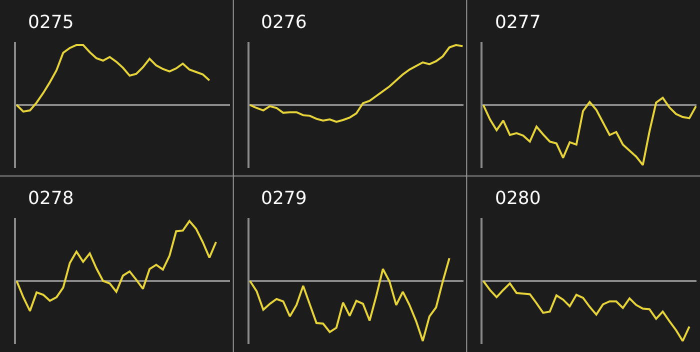 Image resolution: width=700 pixels, height=352 pixels. What do you see at coordinates (284, 198) in the screenshot?
I see `chart-title: 0279` at bounding box center [284, 198].